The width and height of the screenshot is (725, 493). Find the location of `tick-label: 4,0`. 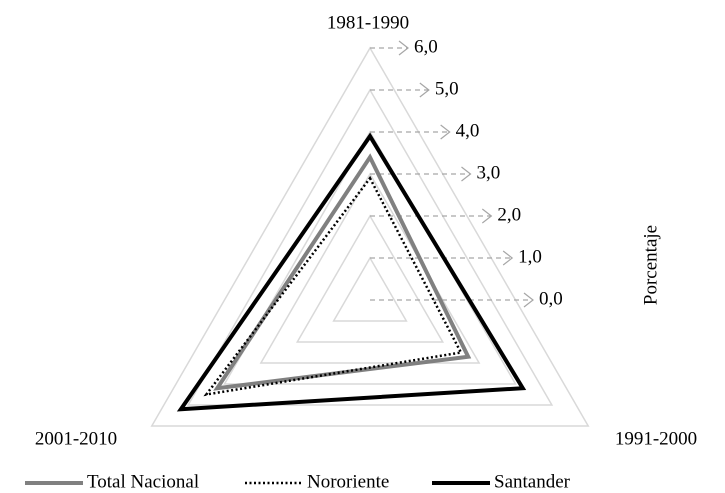

tick-label: 4,0 is located at coordinates (468, 130).